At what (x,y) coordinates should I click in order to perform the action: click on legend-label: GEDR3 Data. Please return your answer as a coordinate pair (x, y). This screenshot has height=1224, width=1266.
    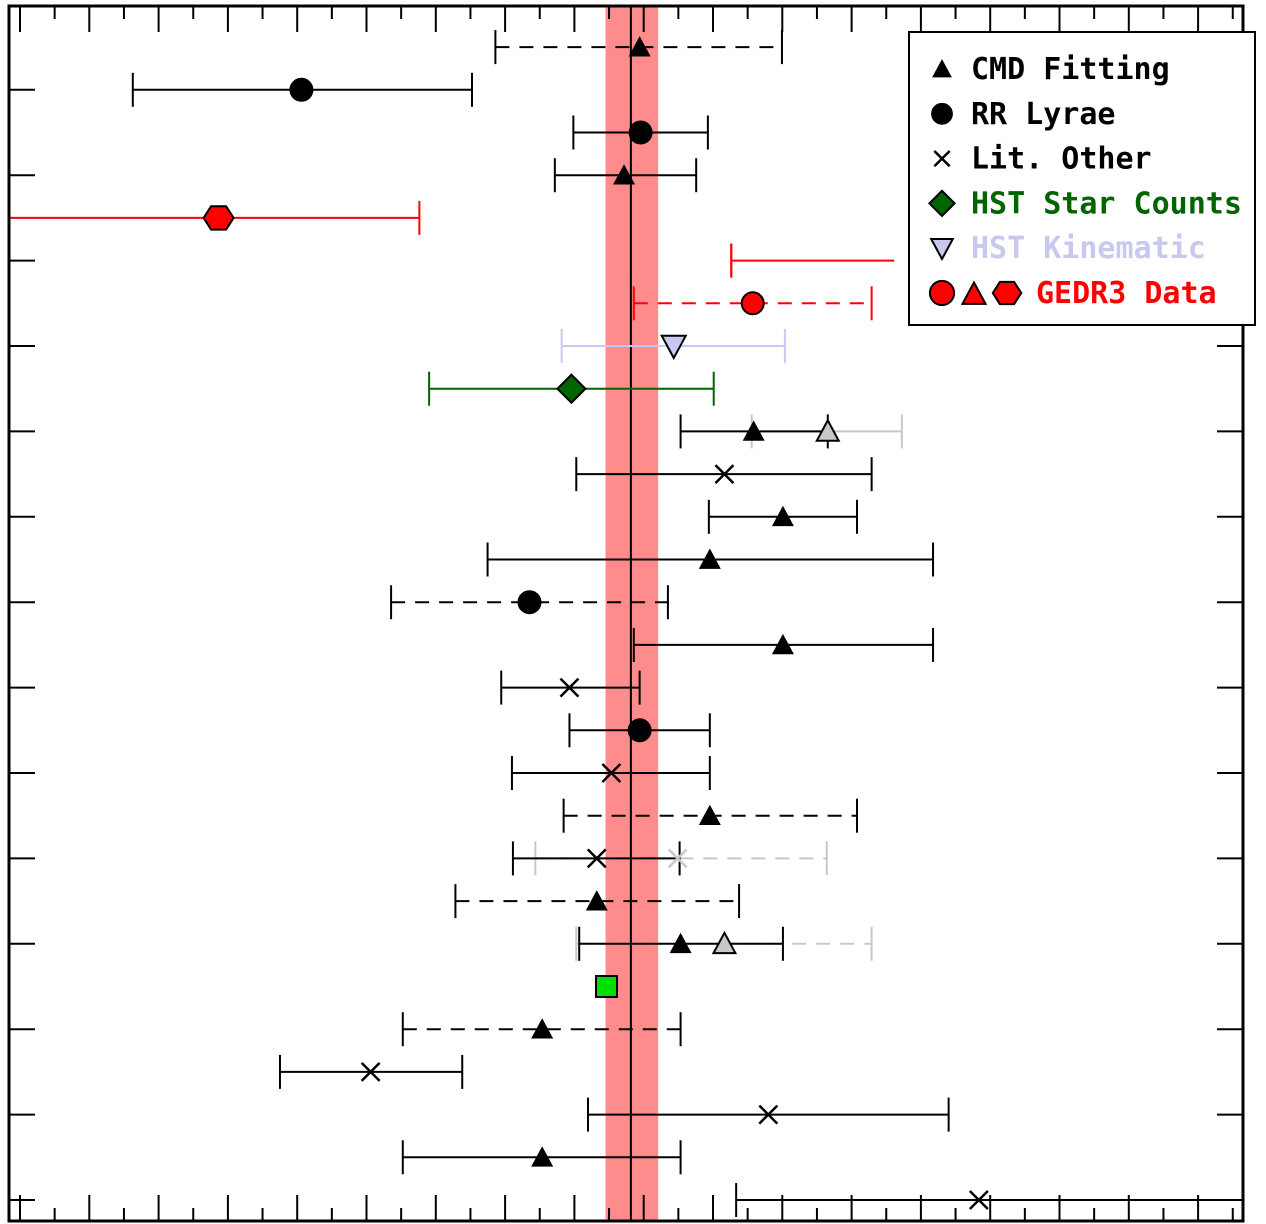
    Looking at the image, I should click on (1126, 293).